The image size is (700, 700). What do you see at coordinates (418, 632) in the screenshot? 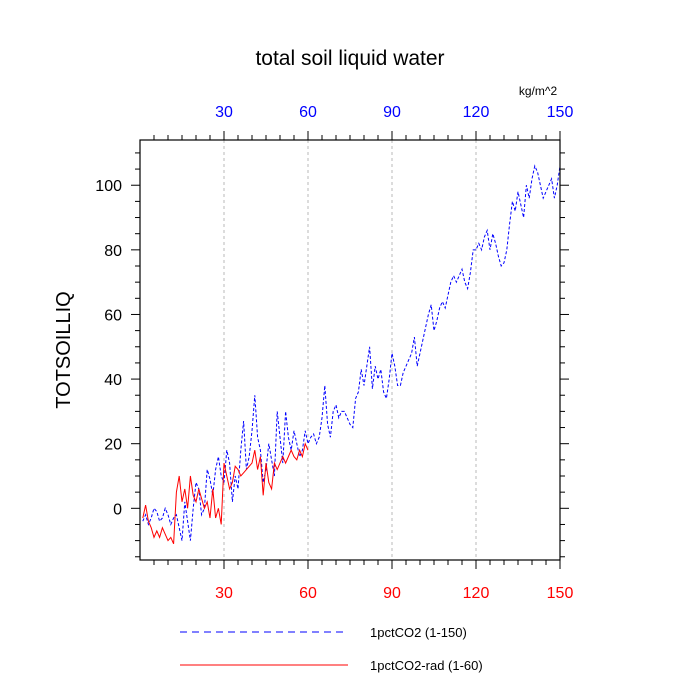
I see `legend-label-0: 1pctCO2 (1-150)` at bounding box center [418, 632].